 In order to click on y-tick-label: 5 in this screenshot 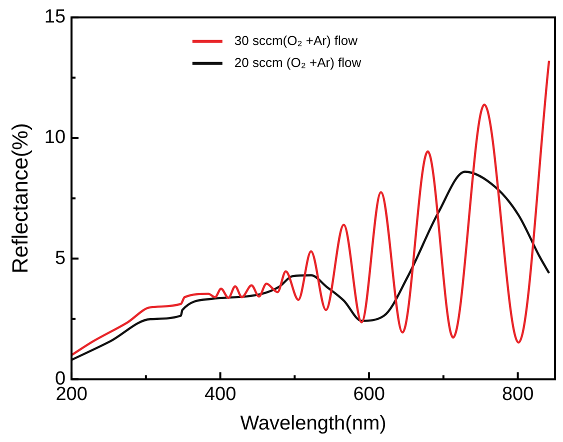, I will do `click(60, 258)`.